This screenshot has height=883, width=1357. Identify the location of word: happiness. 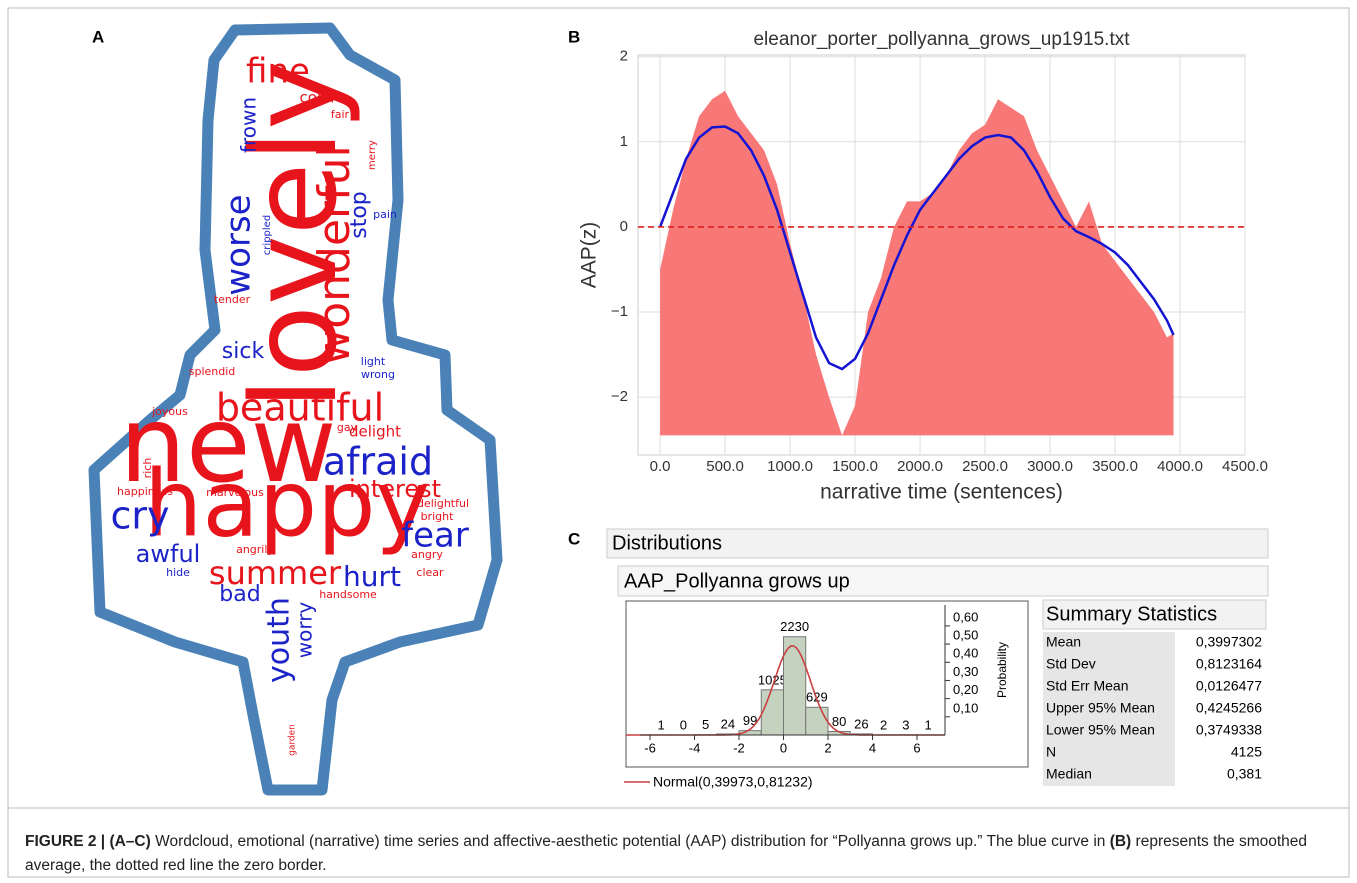
(145, 491).